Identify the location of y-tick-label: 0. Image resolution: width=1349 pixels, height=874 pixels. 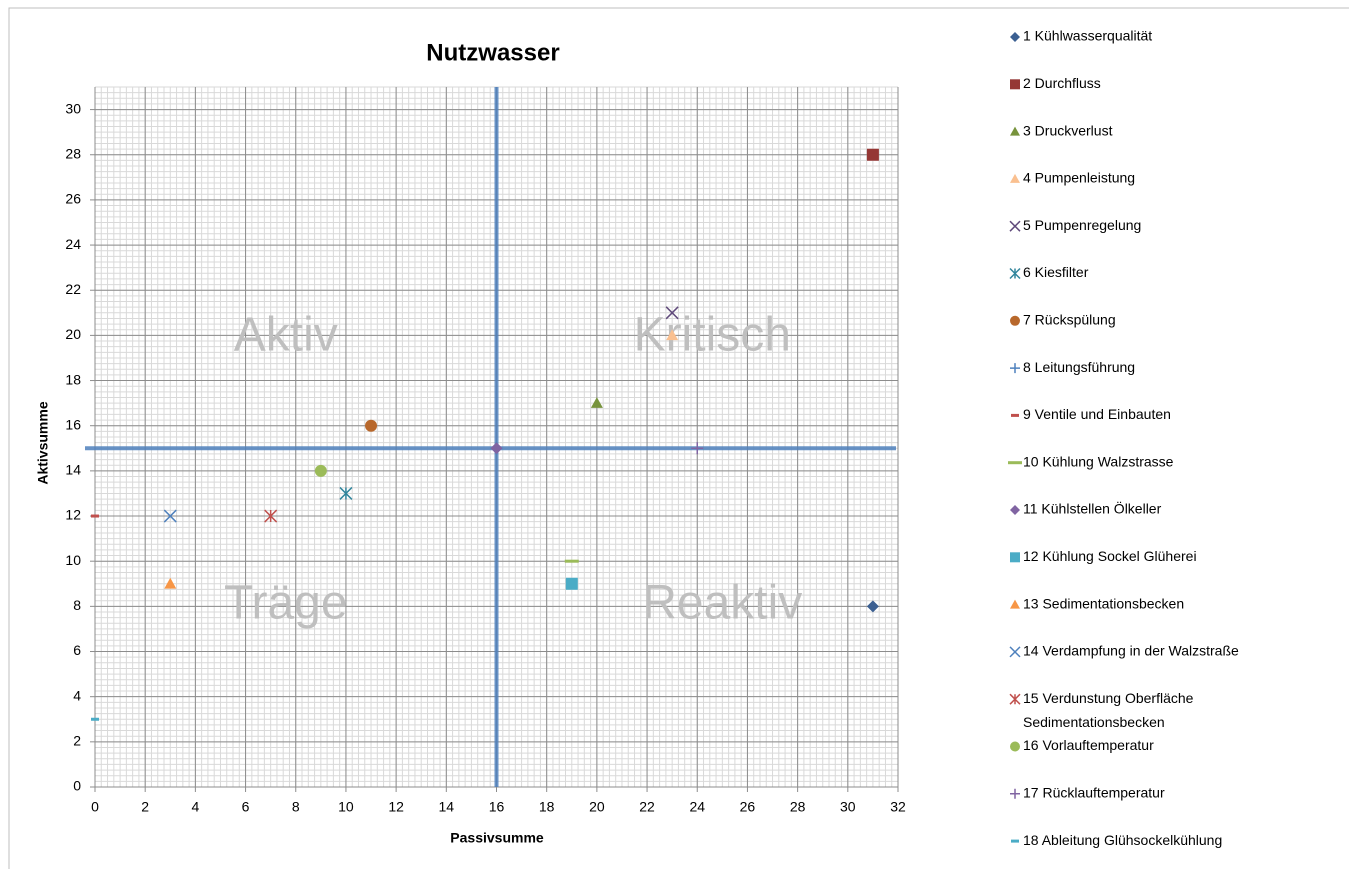
(77, 786).